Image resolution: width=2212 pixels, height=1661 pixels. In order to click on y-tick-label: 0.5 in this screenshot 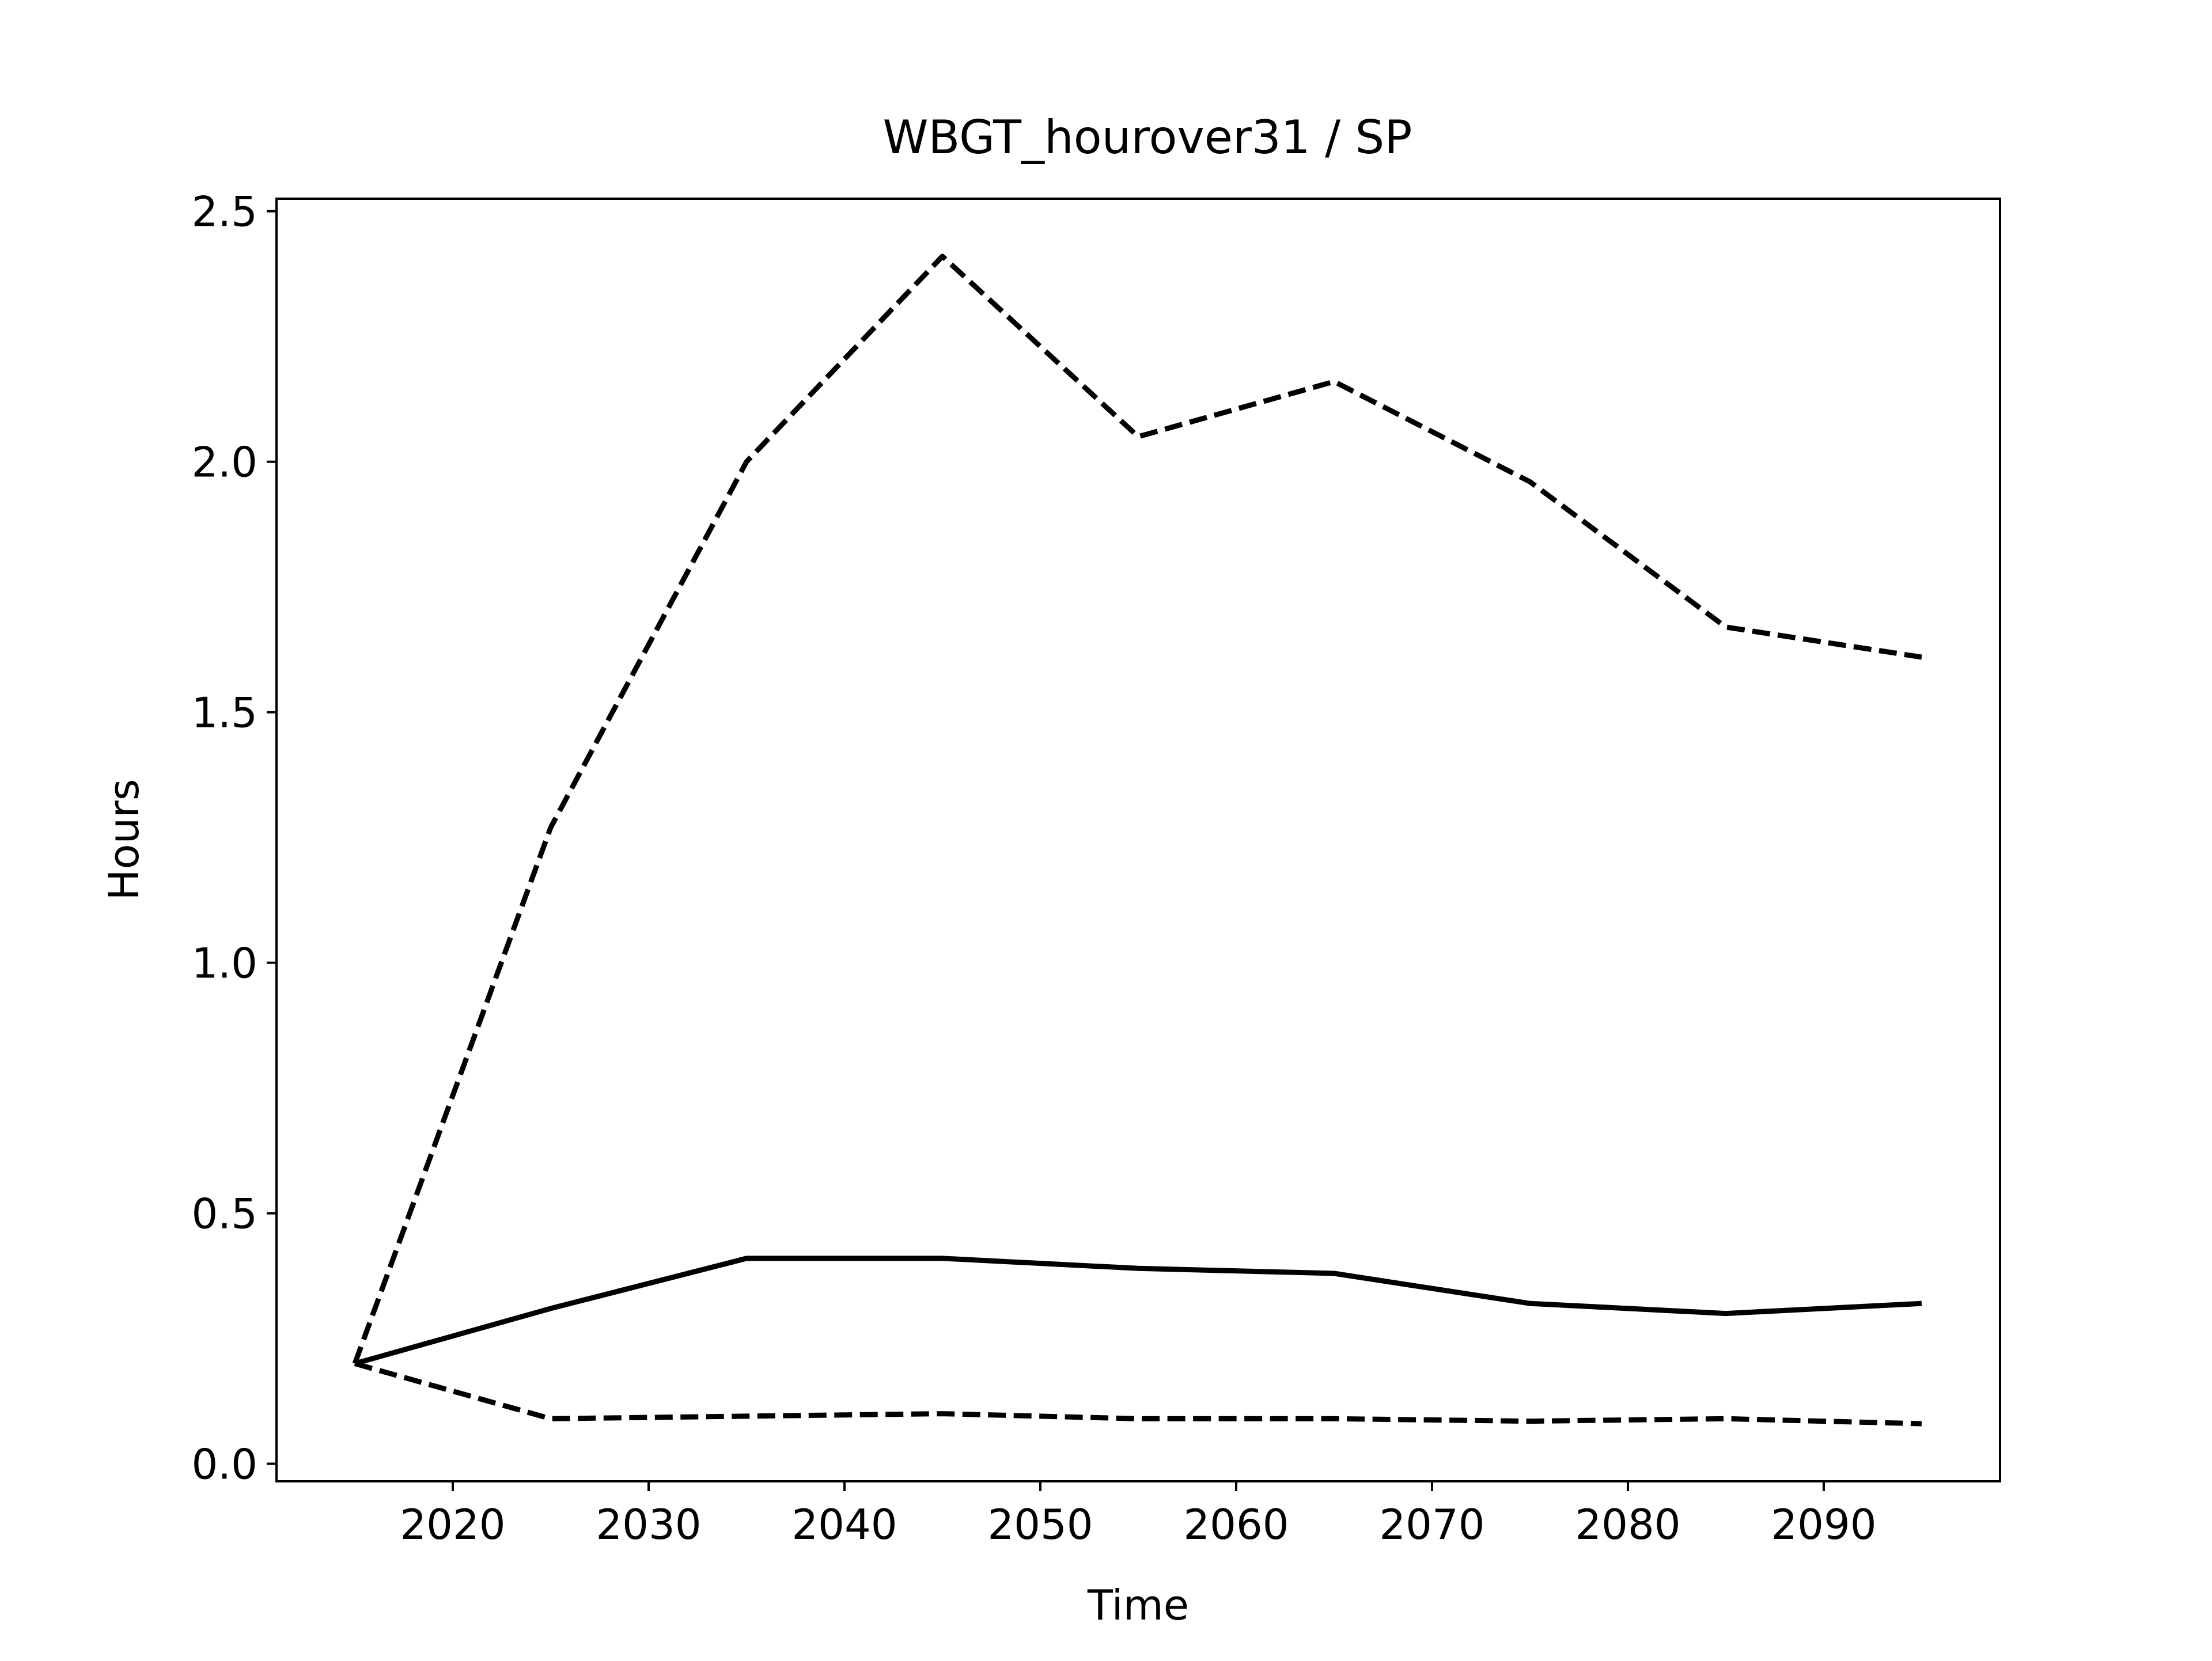, I will do `click(224, 1214)`.